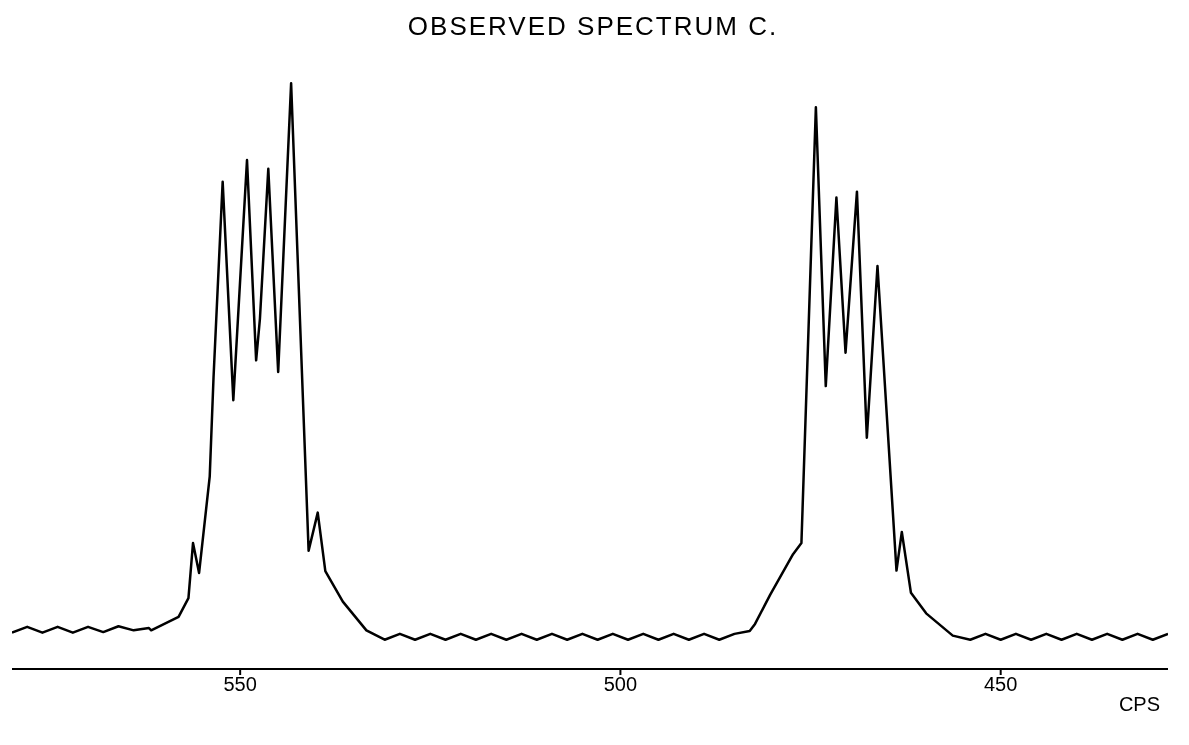 Image resolution: width=1189 pixels, height=745 pixels. What do you see at coordinates (620, 684) in the screenshot?
I see `x-tick-label: 500` at bounding box center [620, 684].